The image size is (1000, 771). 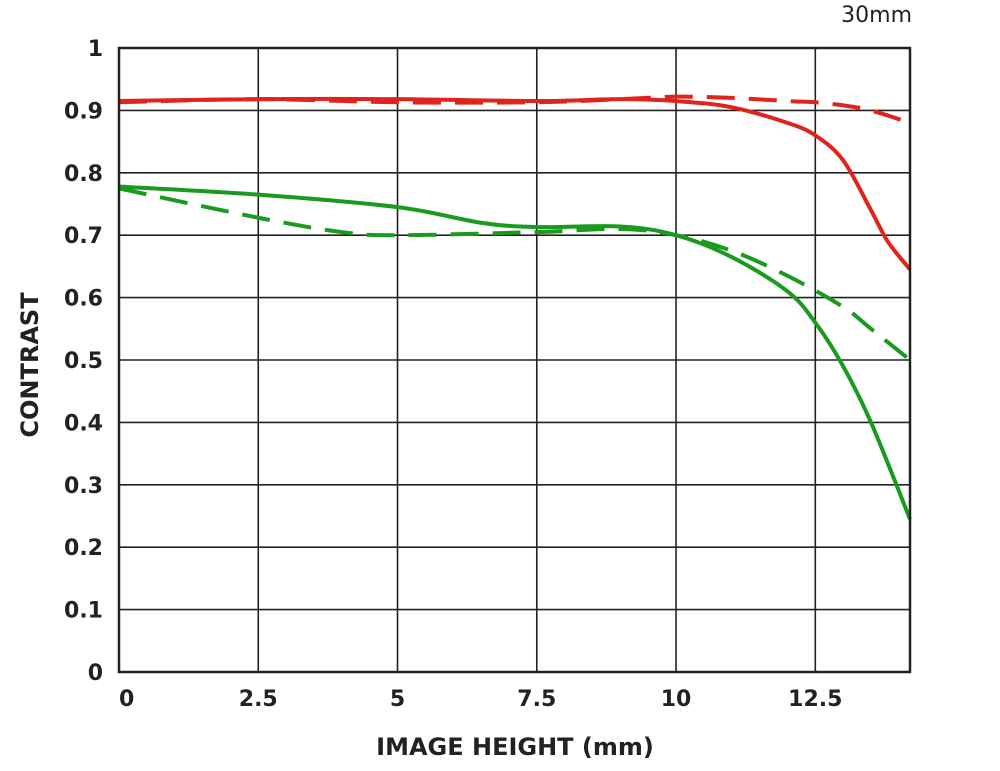 What do you see at coordinates (83, 174) in the screenshot?
I see `y-tick-label: 0.8` at bounding box center [83, 174].